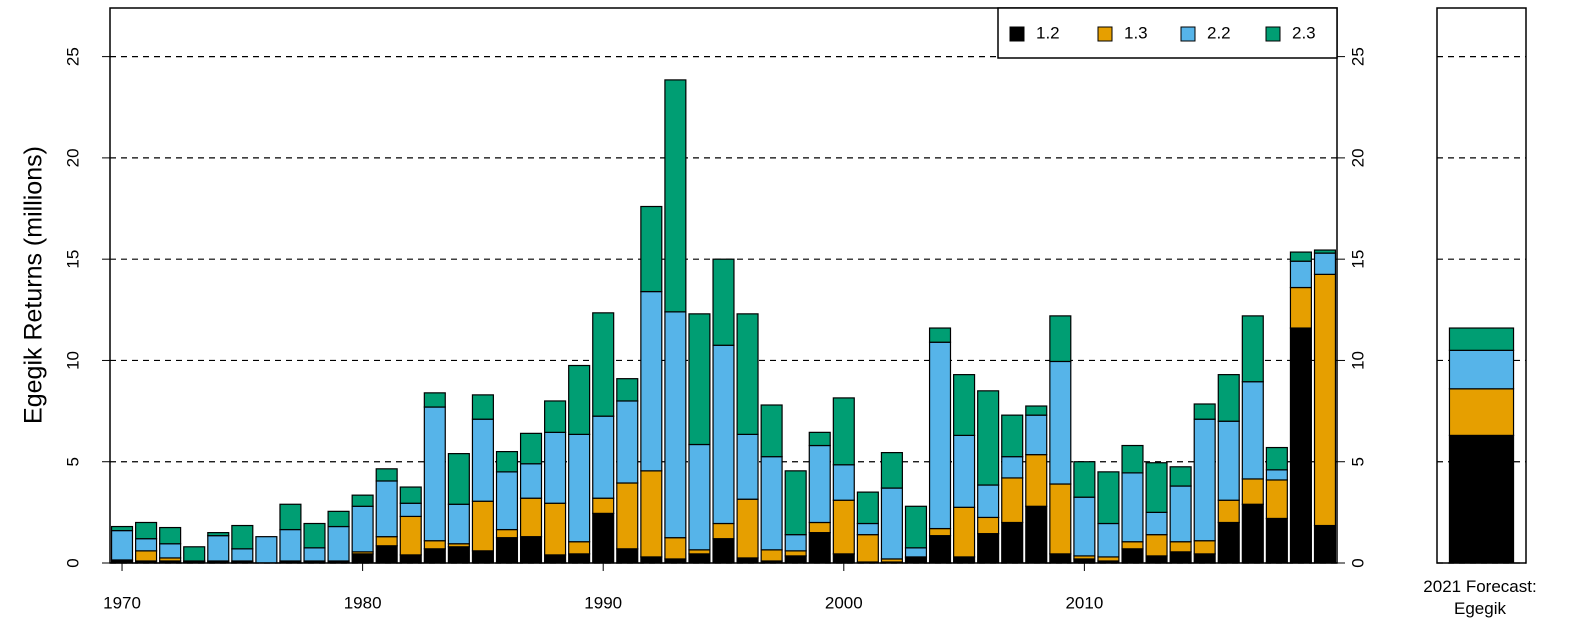 This screenshot has width=1583, height=634. Describe the element at coordinates (1357, 461) in the screenshot. I see `y2-tick-label: 5` at that location.